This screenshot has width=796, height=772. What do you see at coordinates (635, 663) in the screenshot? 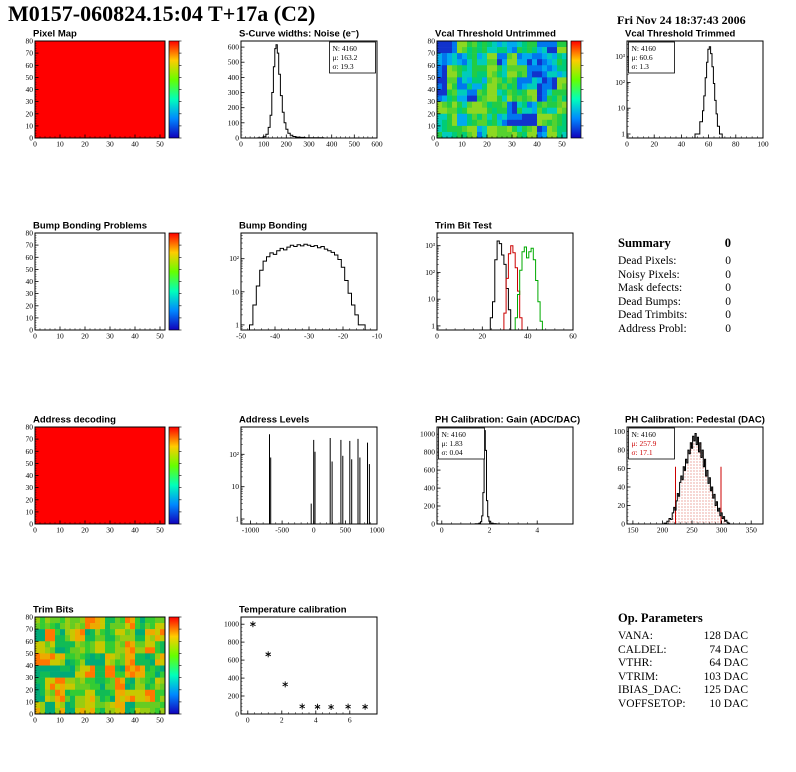
I see `op-parameter-label: VTHR:` at bounding box center [635, 663].